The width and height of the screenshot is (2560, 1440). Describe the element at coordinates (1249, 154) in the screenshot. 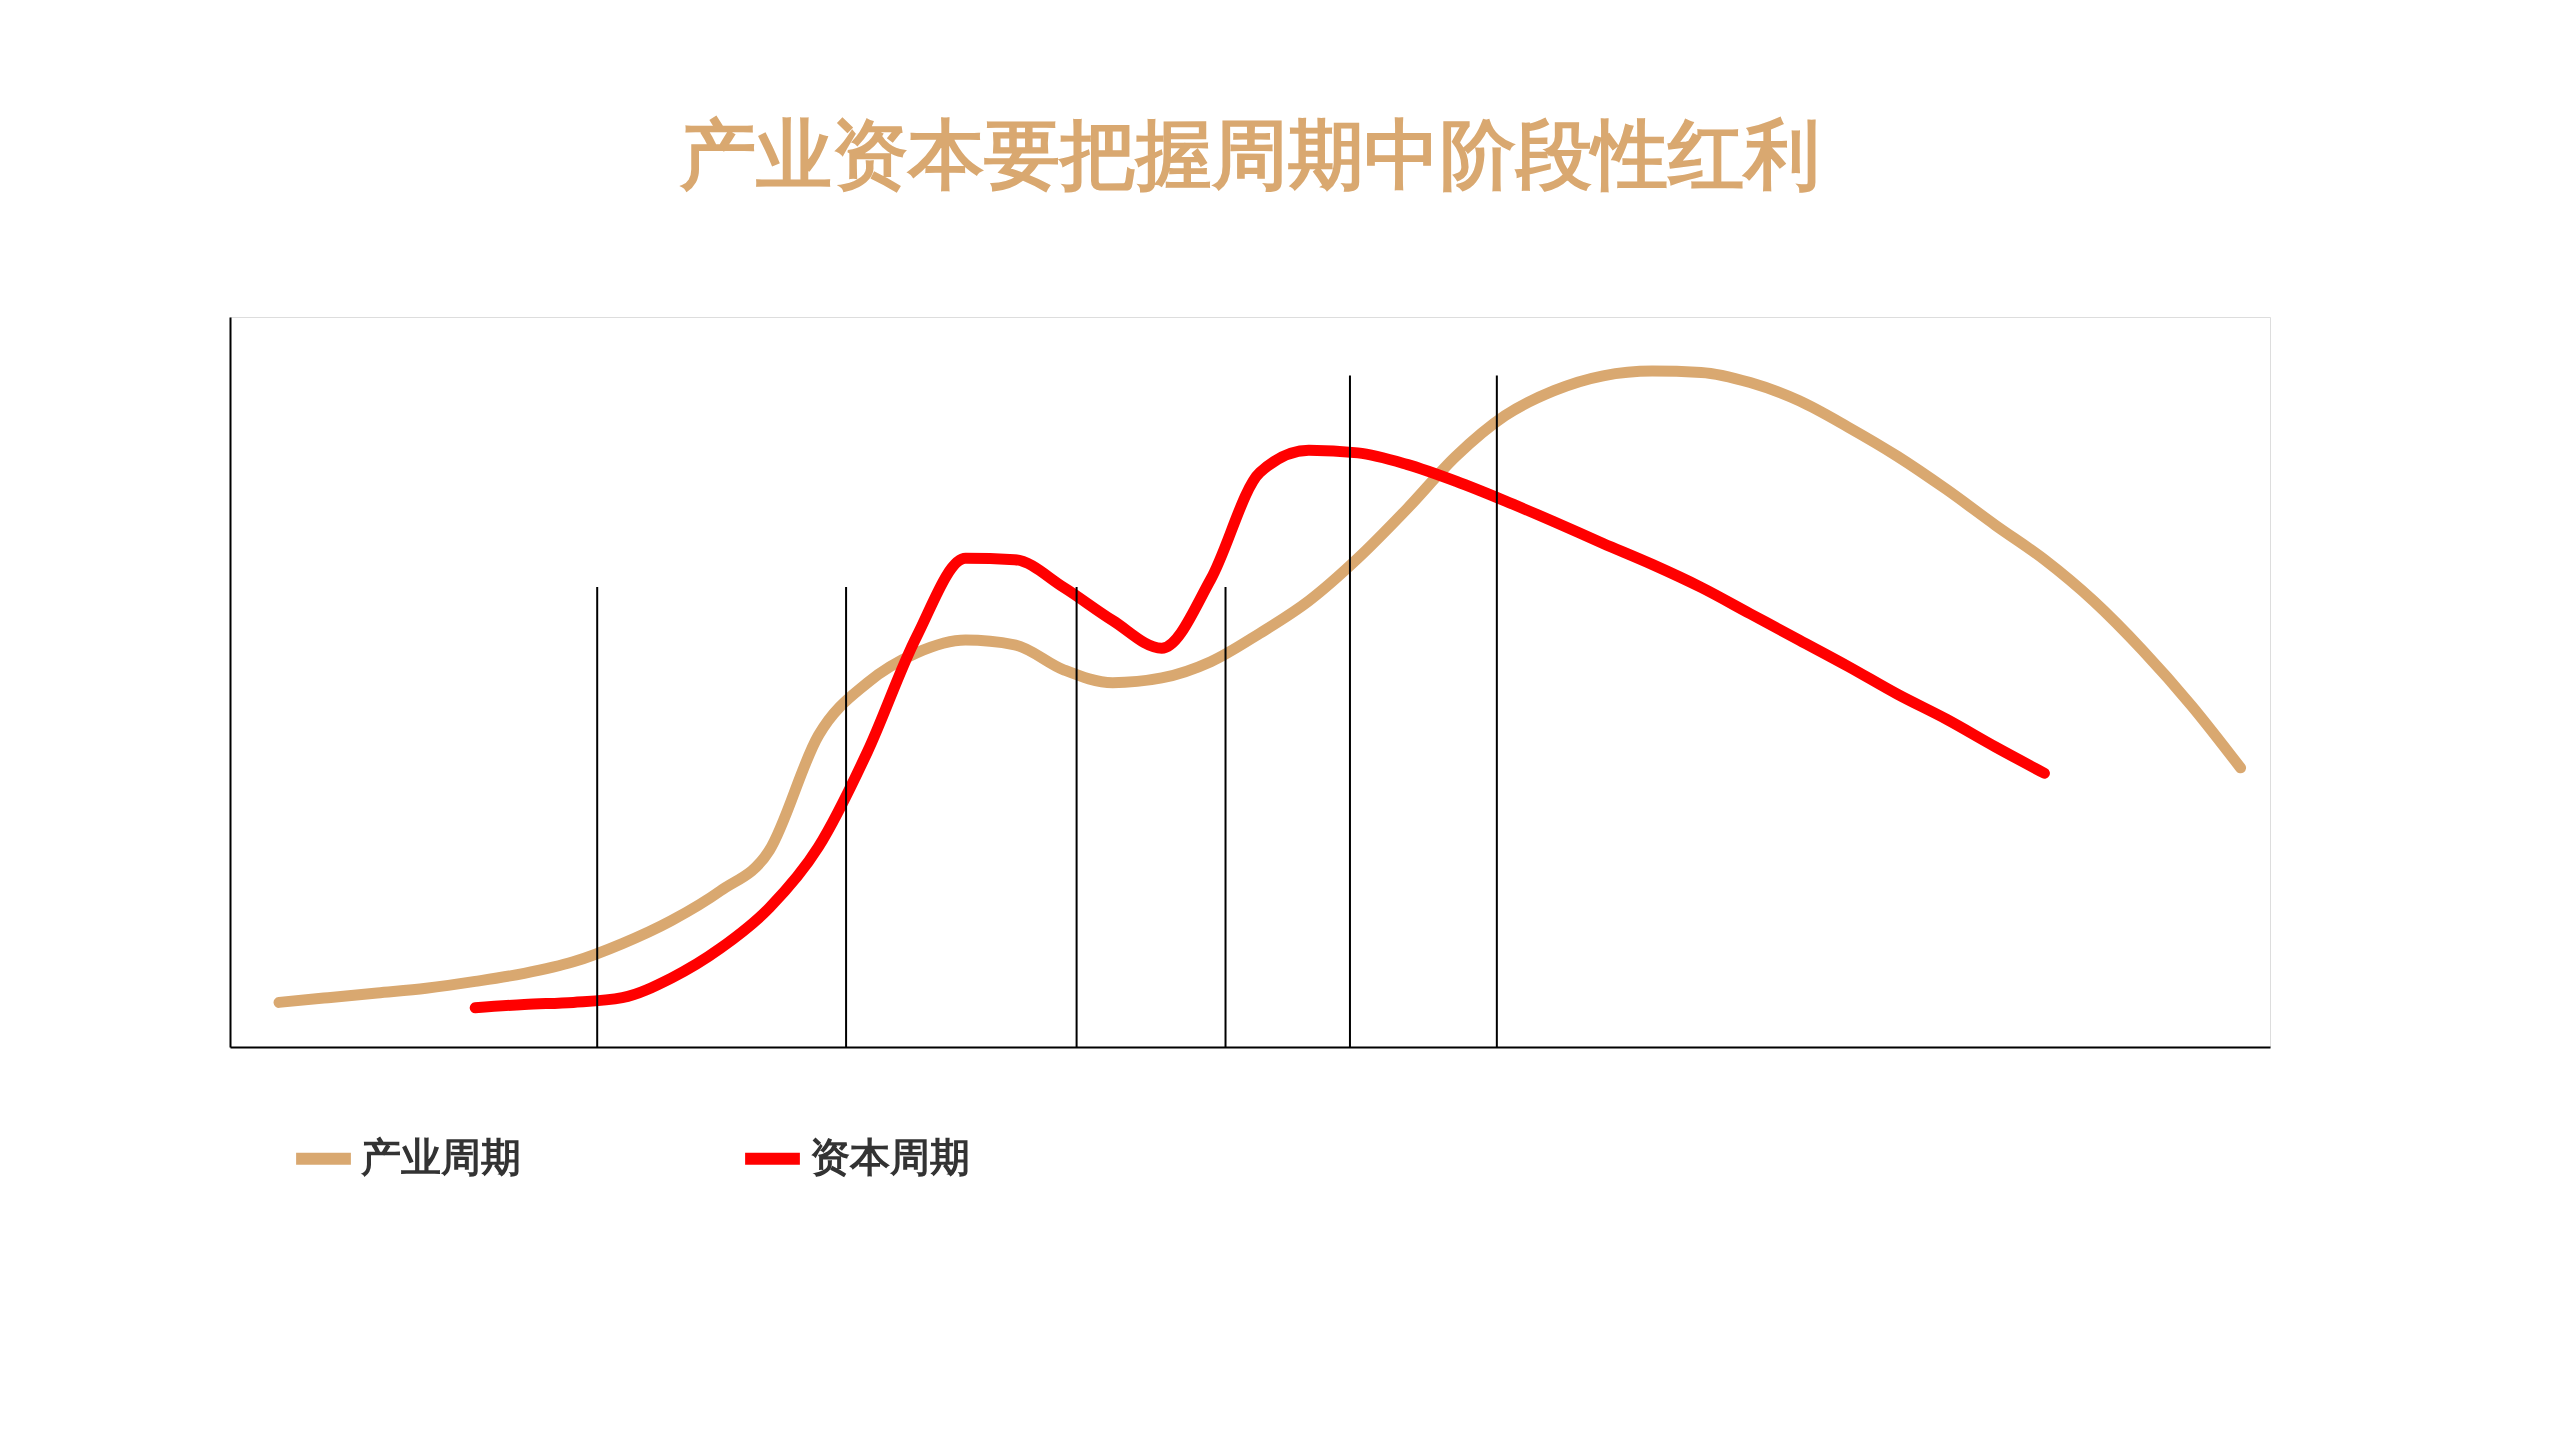

I see `chart-title: 产业资本要把握周期中阶段性红利` at that location.